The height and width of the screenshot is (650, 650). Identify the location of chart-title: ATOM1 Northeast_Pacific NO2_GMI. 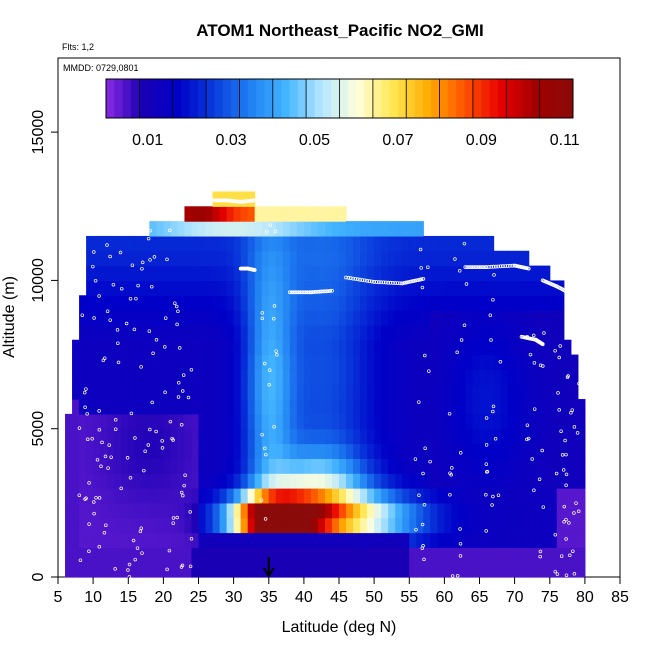
(340, 30).